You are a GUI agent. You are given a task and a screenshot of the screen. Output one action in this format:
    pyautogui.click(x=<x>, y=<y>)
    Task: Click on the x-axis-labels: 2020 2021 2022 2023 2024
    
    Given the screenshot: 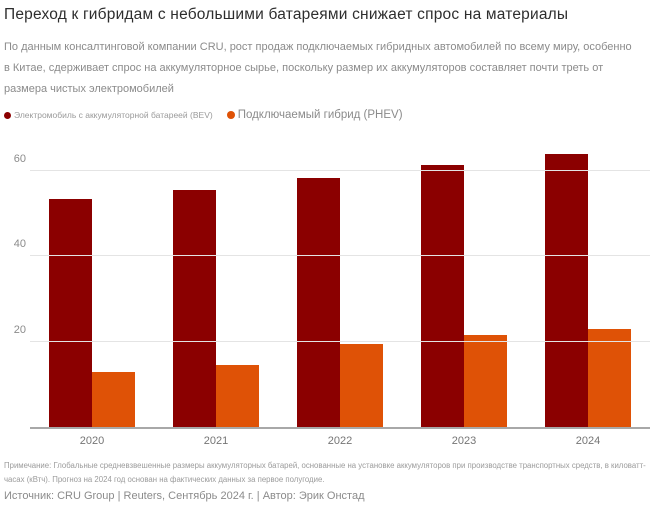 What is the action you would take?
    pyautogui.click(x=340, y=441)
    